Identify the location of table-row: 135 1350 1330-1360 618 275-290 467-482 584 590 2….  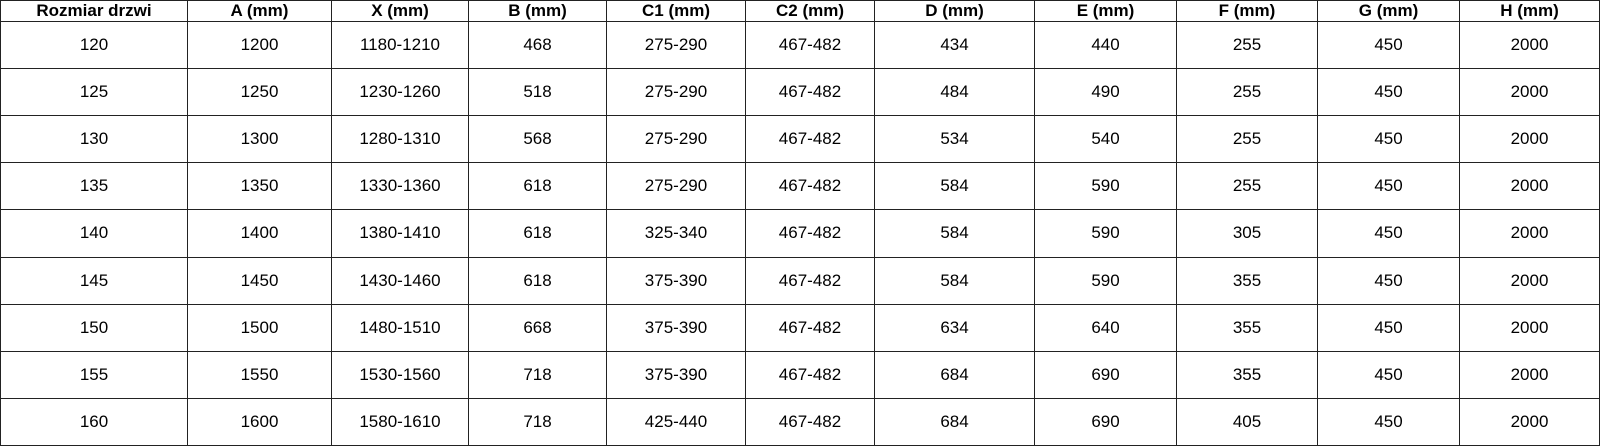
(800, 186).